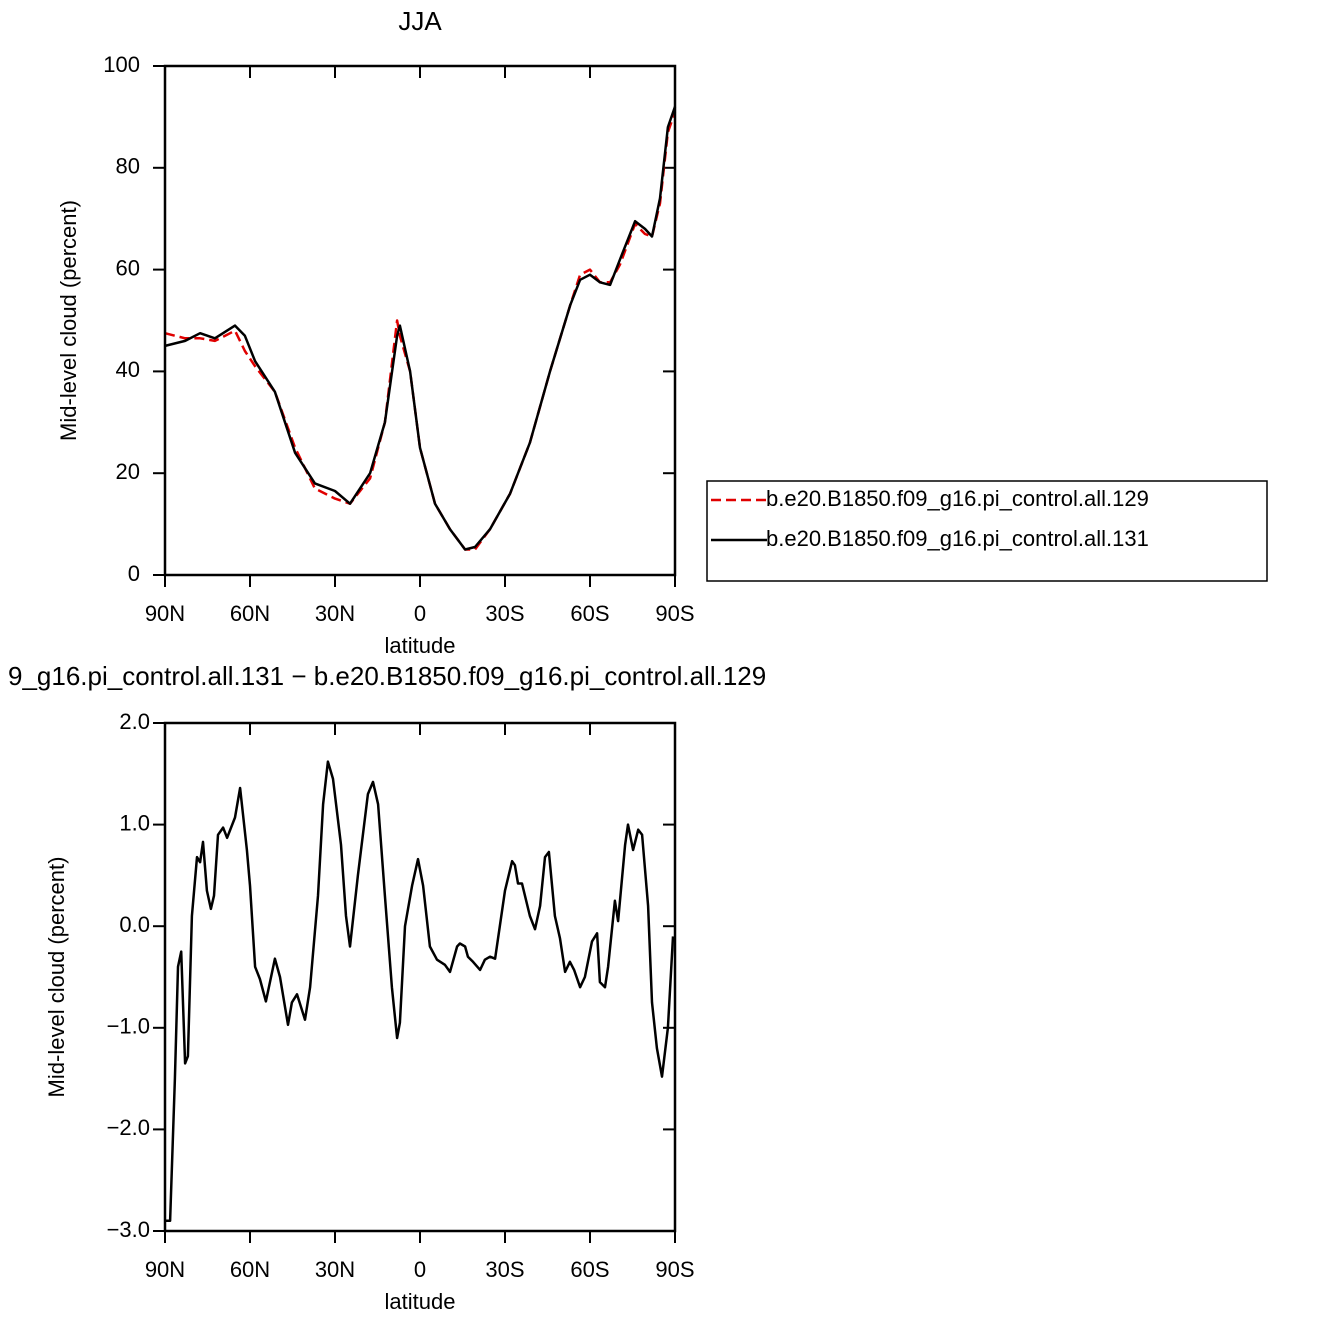 Image resolution: width=1324 pixels, height=1324 pixels. I want to click on legend-box, so click(987, 531).